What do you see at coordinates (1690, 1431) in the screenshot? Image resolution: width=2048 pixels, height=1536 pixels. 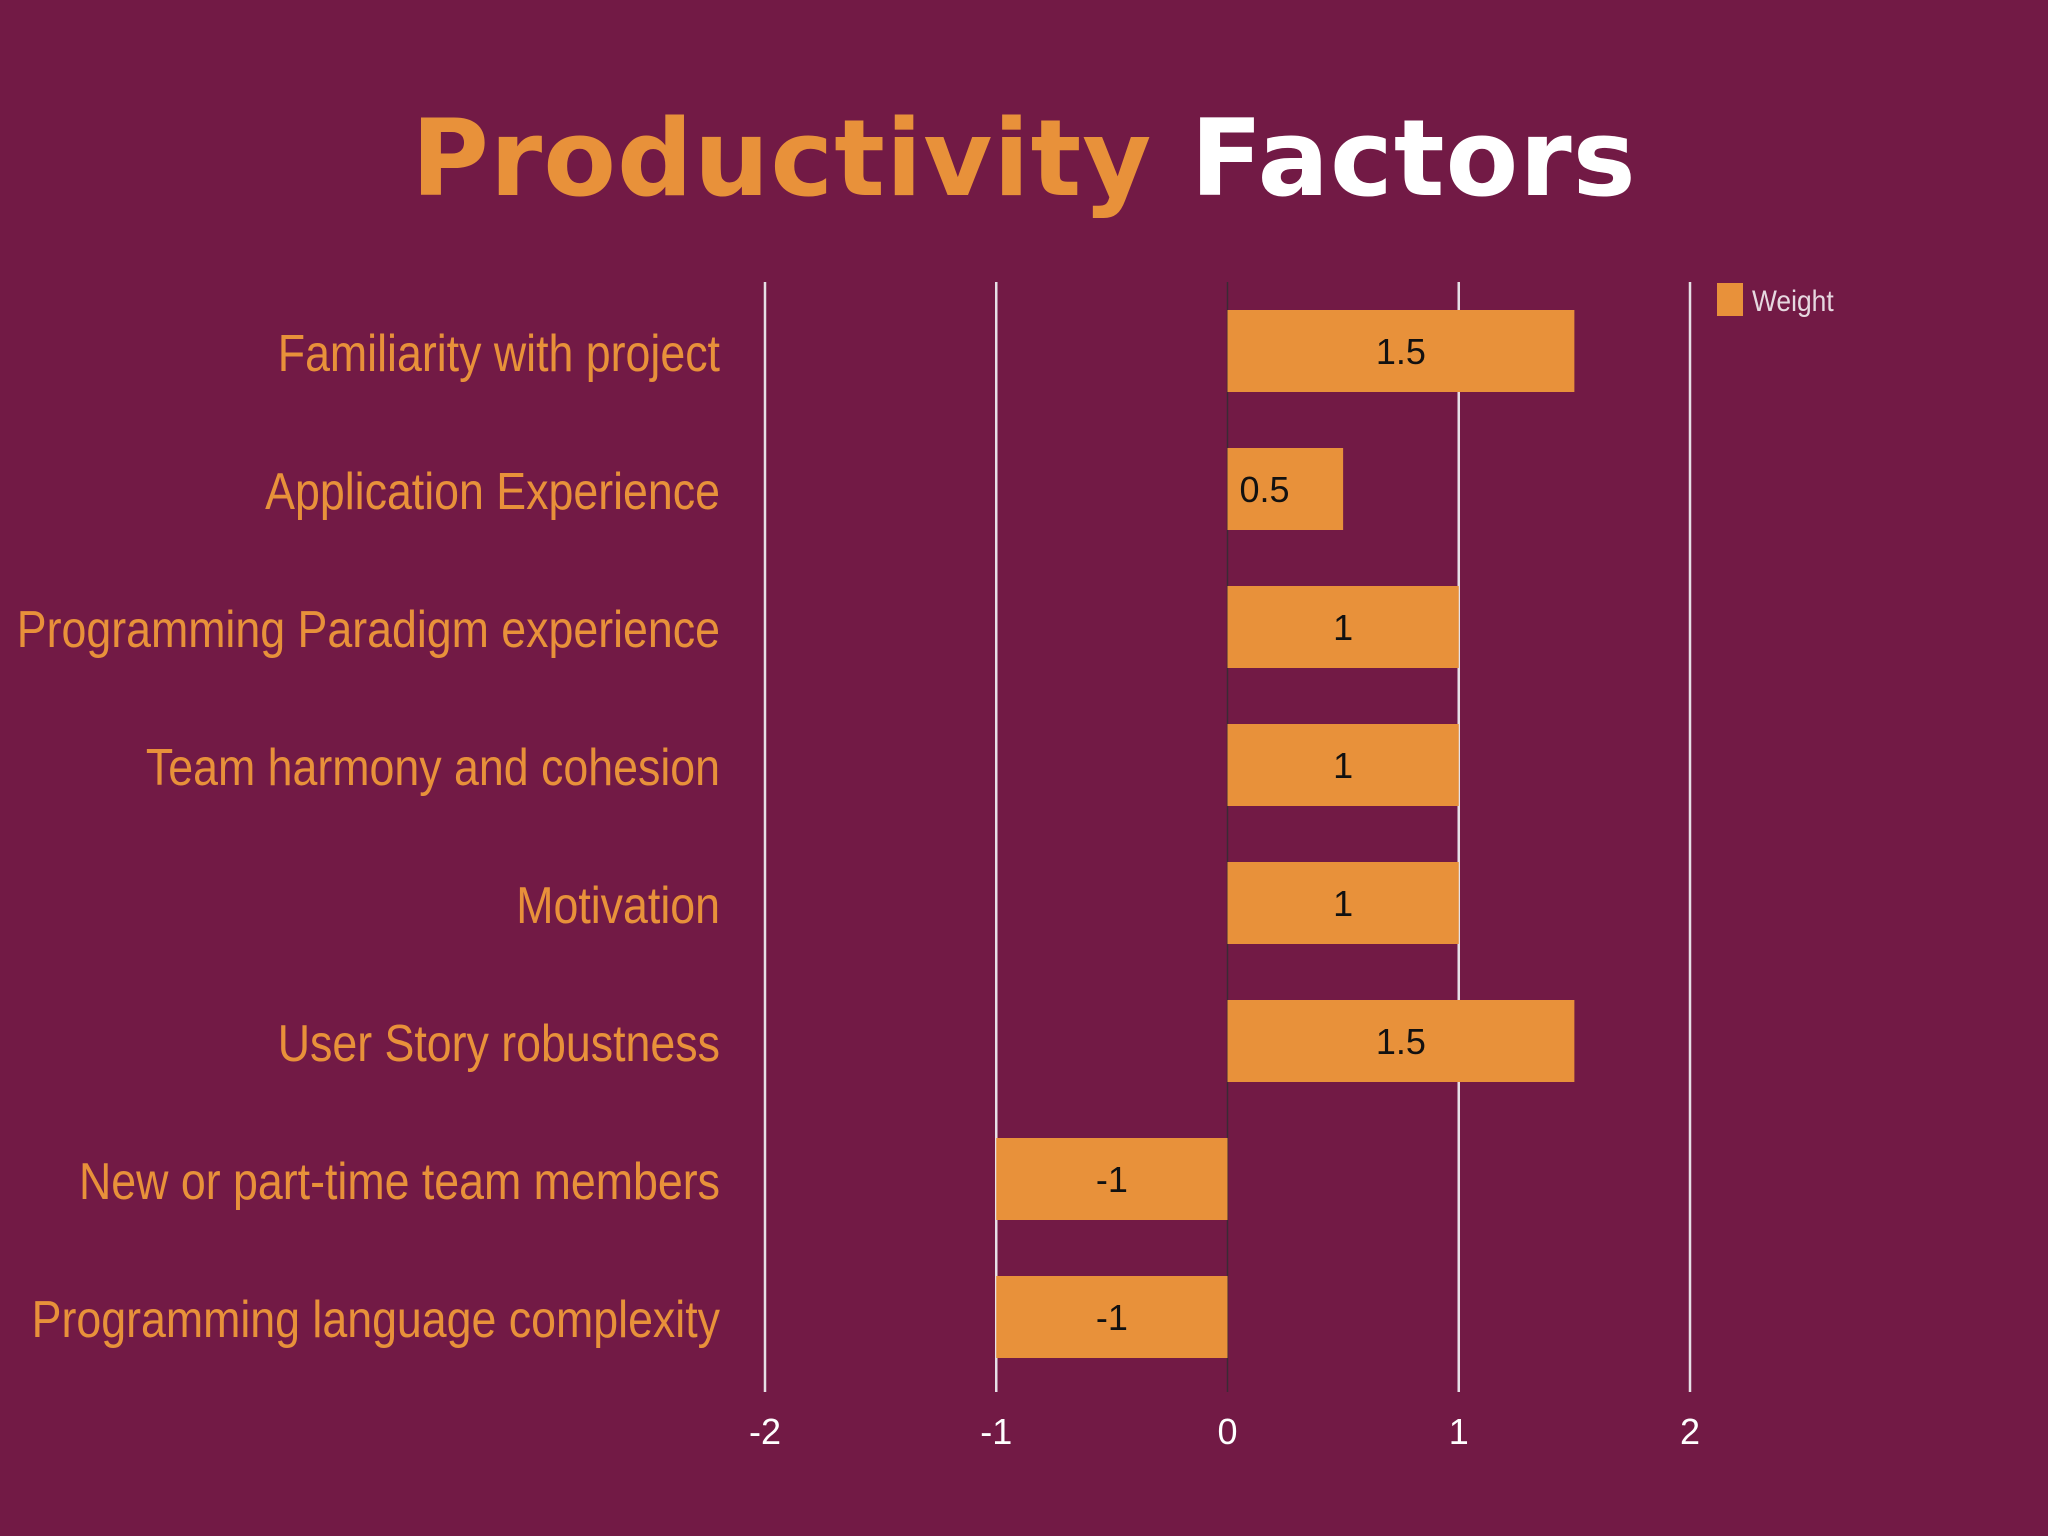 I see `x-tick-label: 2` at bounding box center [1690, 1431].